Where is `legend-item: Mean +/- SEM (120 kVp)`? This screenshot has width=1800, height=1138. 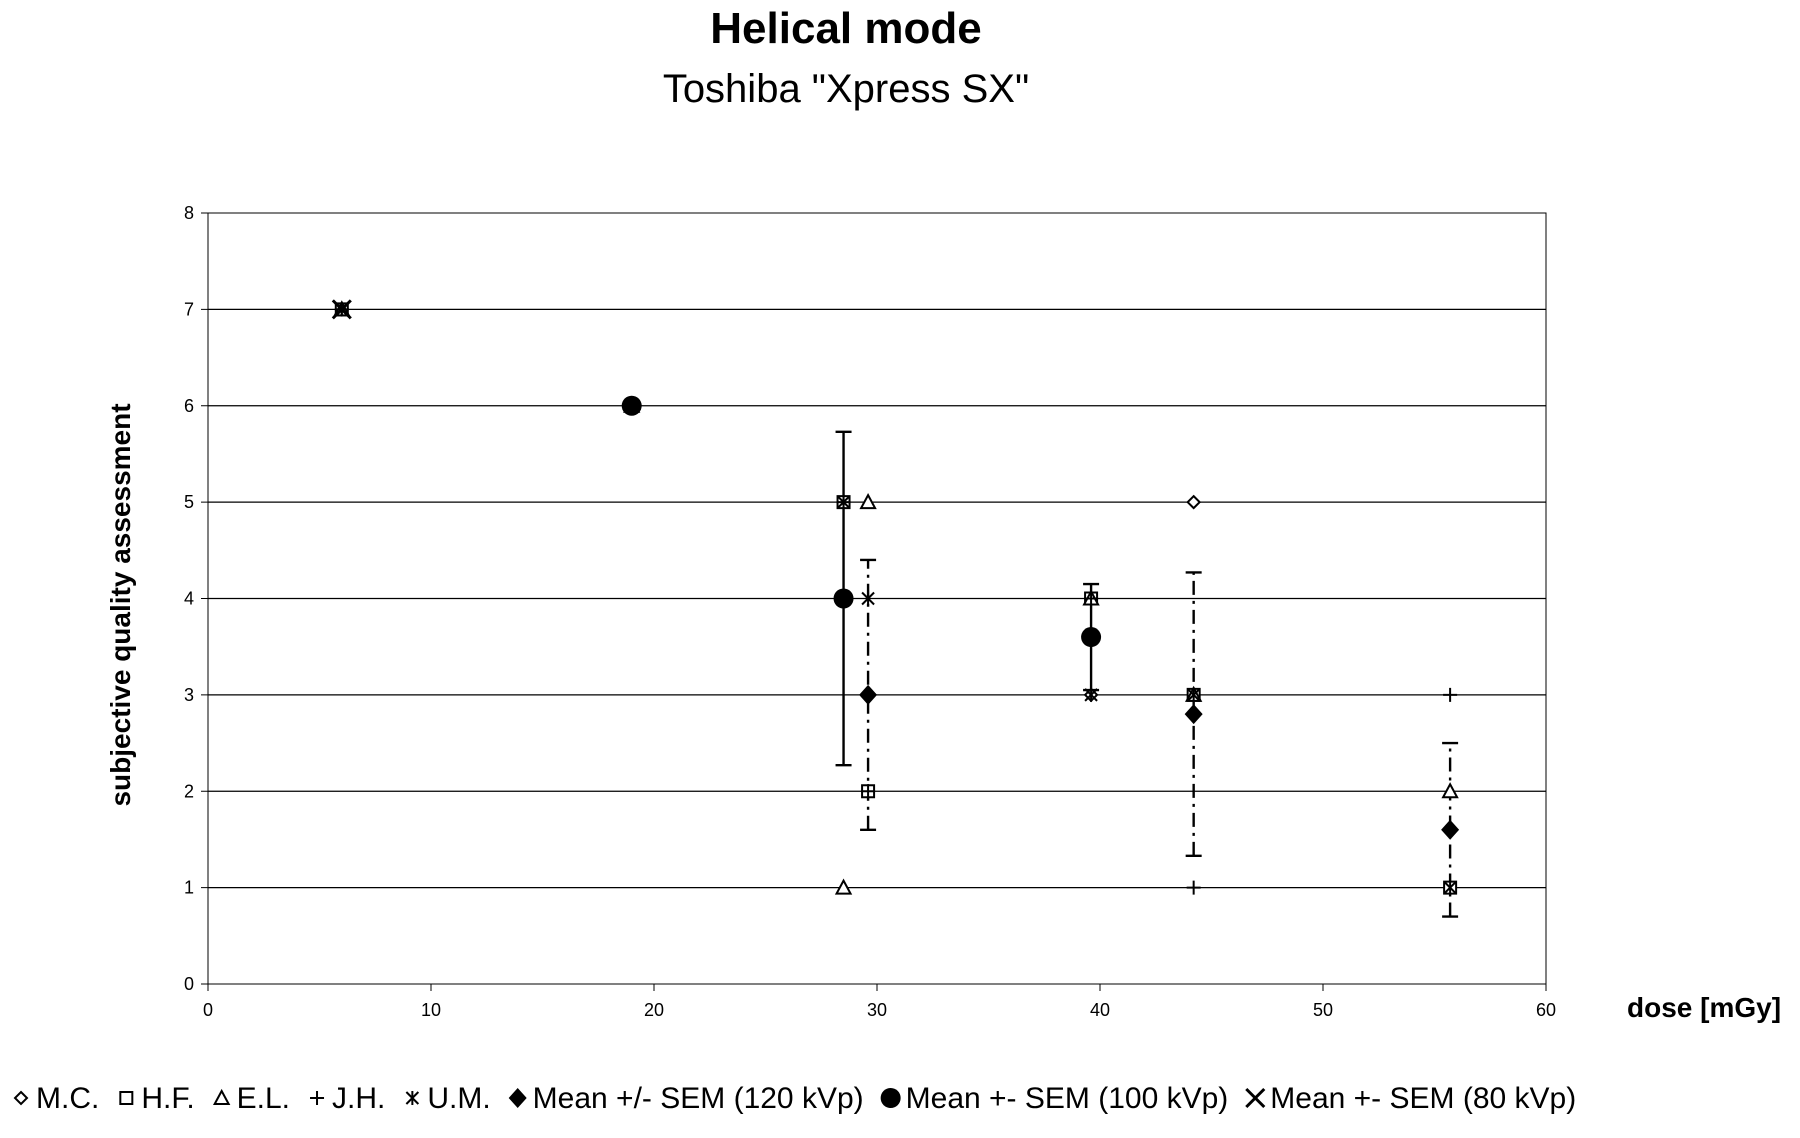 legend-item: Mean +/- SEM (120 kVp) is located at coordinates (686, 1098).